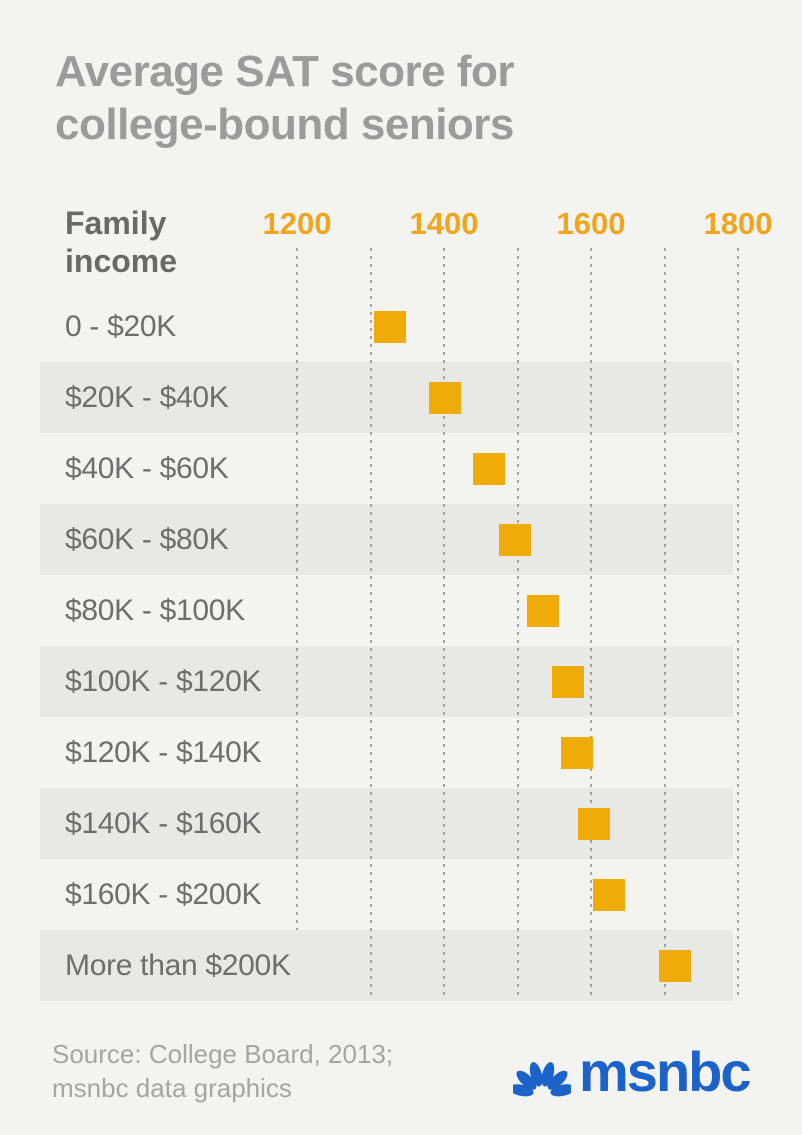 The width and height of the screenshot is (802, 1135). I want to click on row-band: 0 - $20K, so click(386, 326).